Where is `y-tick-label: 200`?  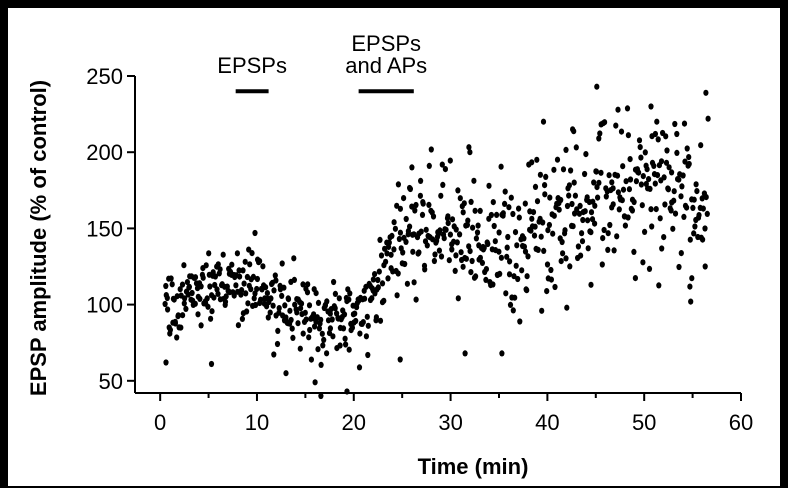
y-tick-label: 200 is located at coordinates (104, 152).